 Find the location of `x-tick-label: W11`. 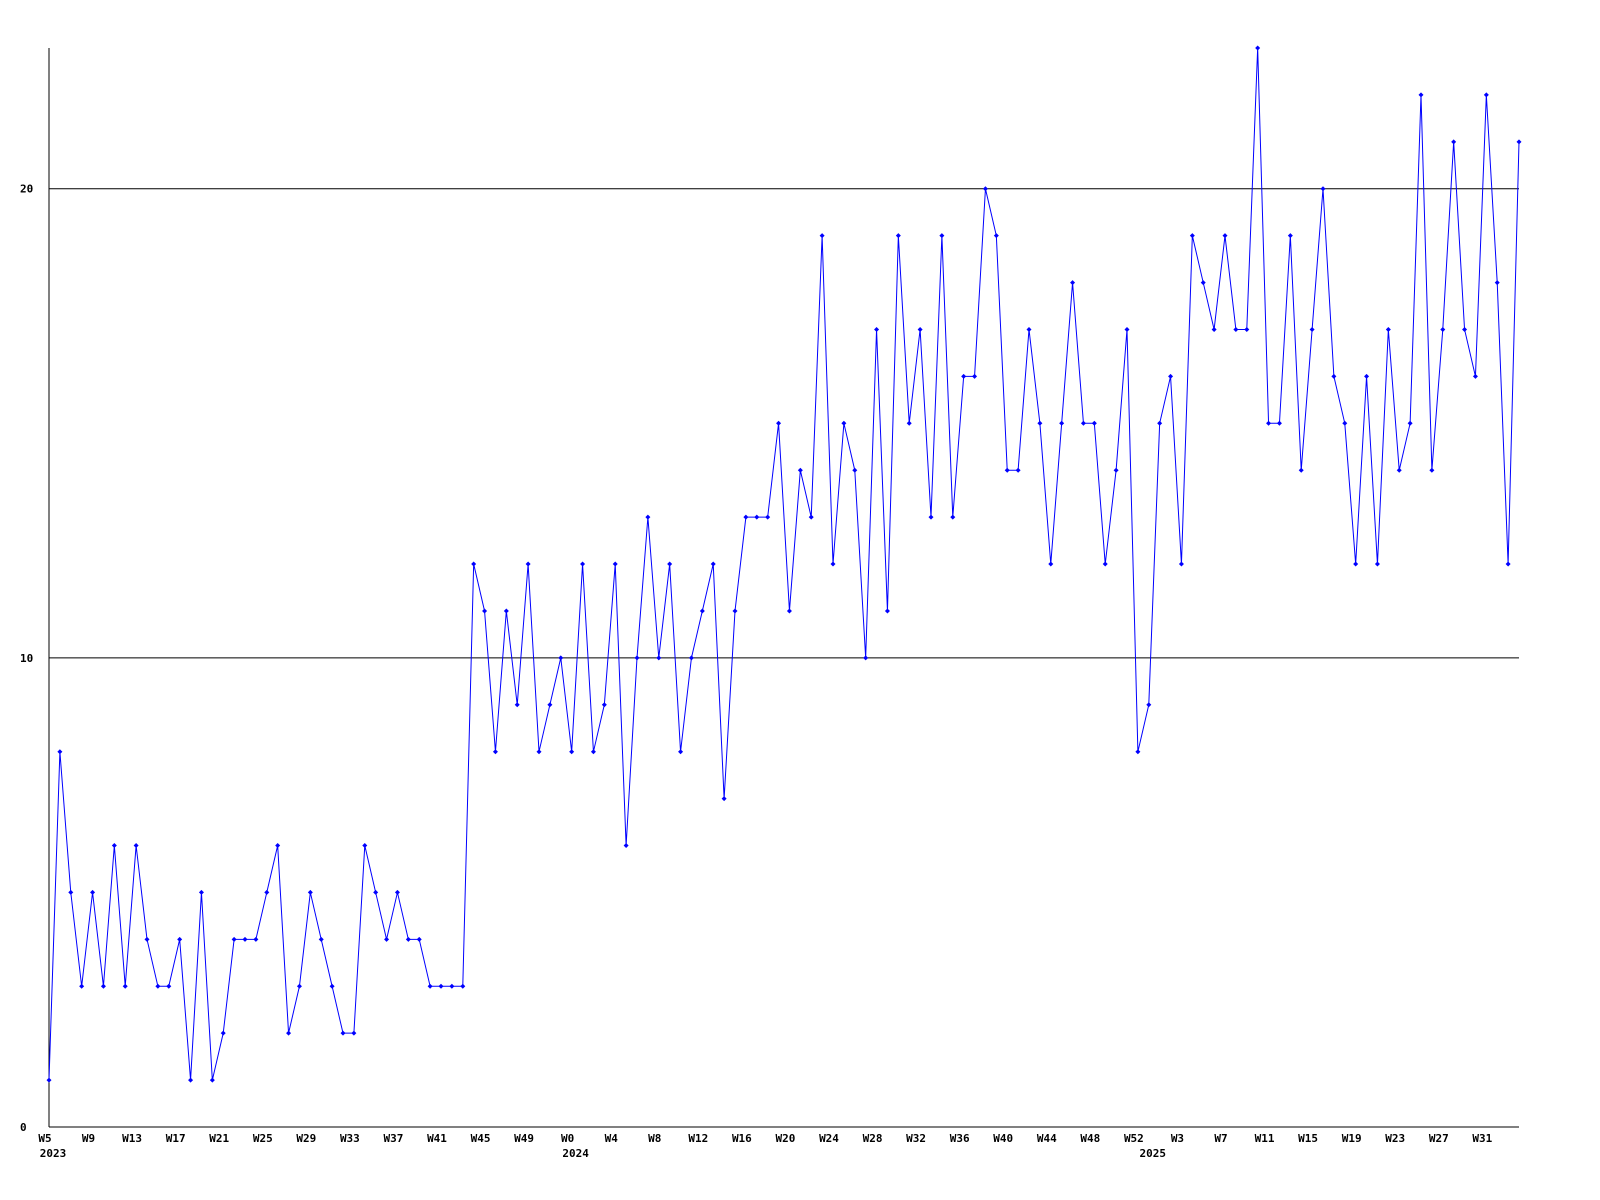

x-tick-label: W11 is located at coordinates (1265, 1138).